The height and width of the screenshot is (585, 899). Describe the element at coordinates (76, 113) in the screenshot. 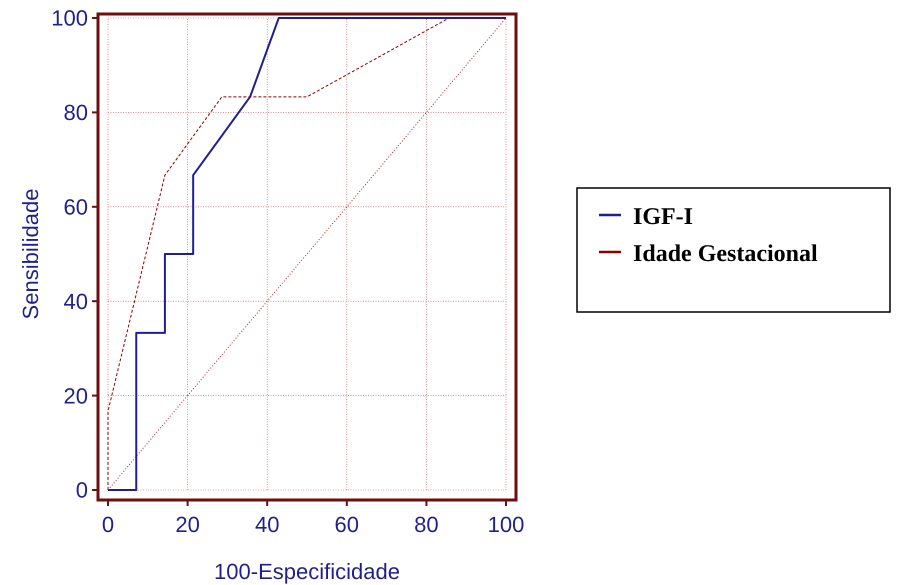

I see `y-tick-label: 80` at that location.